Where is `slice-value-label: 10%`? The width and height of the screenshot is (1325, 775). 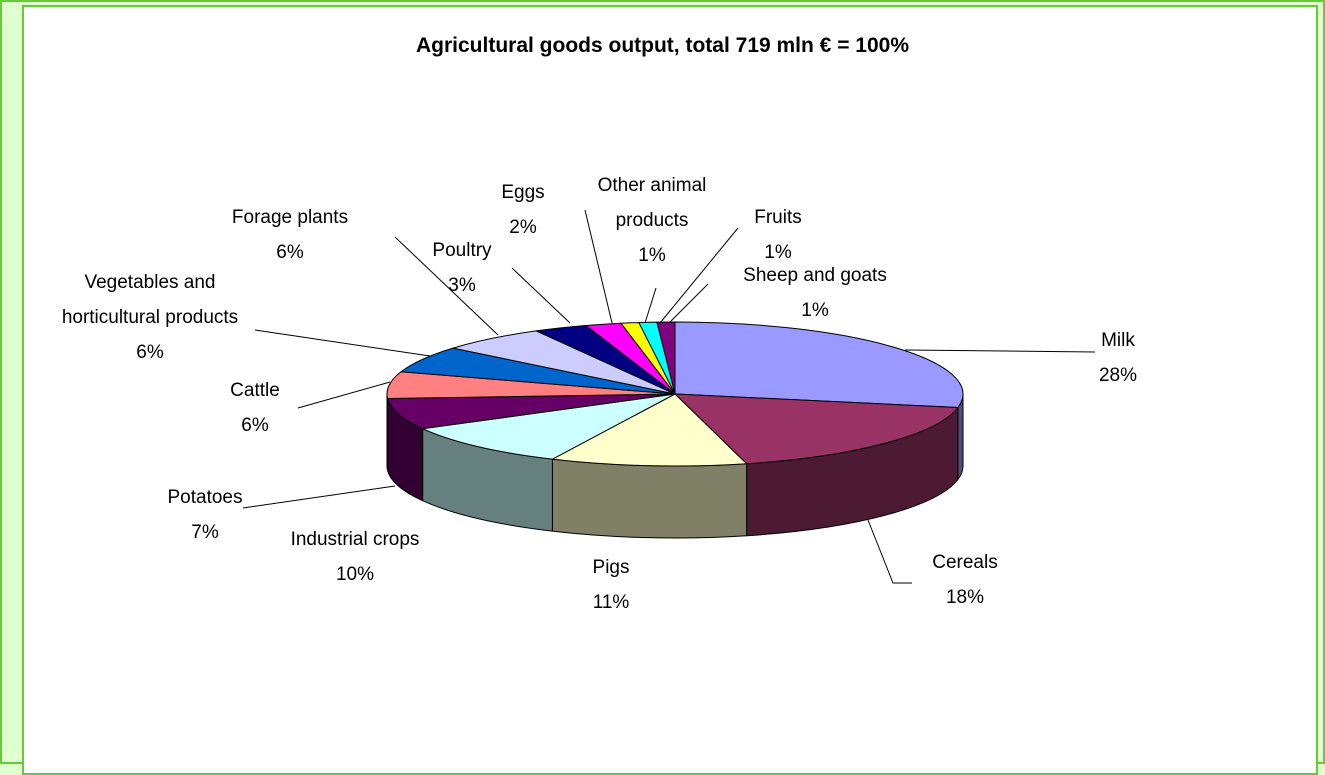
slice-value-label: 10% is located at coordinates (355, 574).